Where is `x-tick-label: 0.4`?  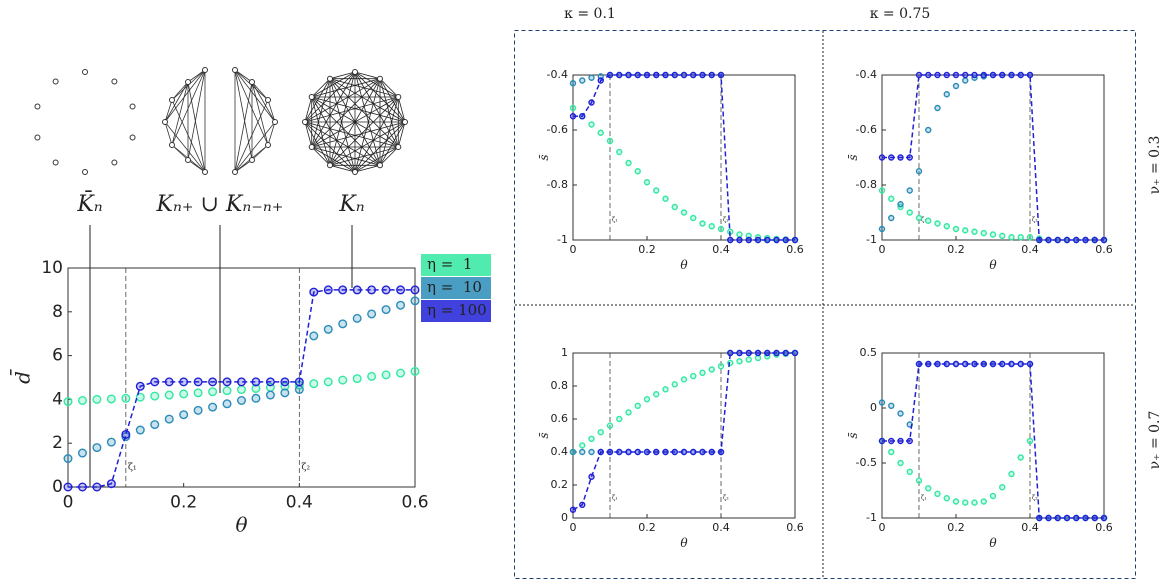
x-tick-label: 0.4 is located at coordinates (1030, 527).